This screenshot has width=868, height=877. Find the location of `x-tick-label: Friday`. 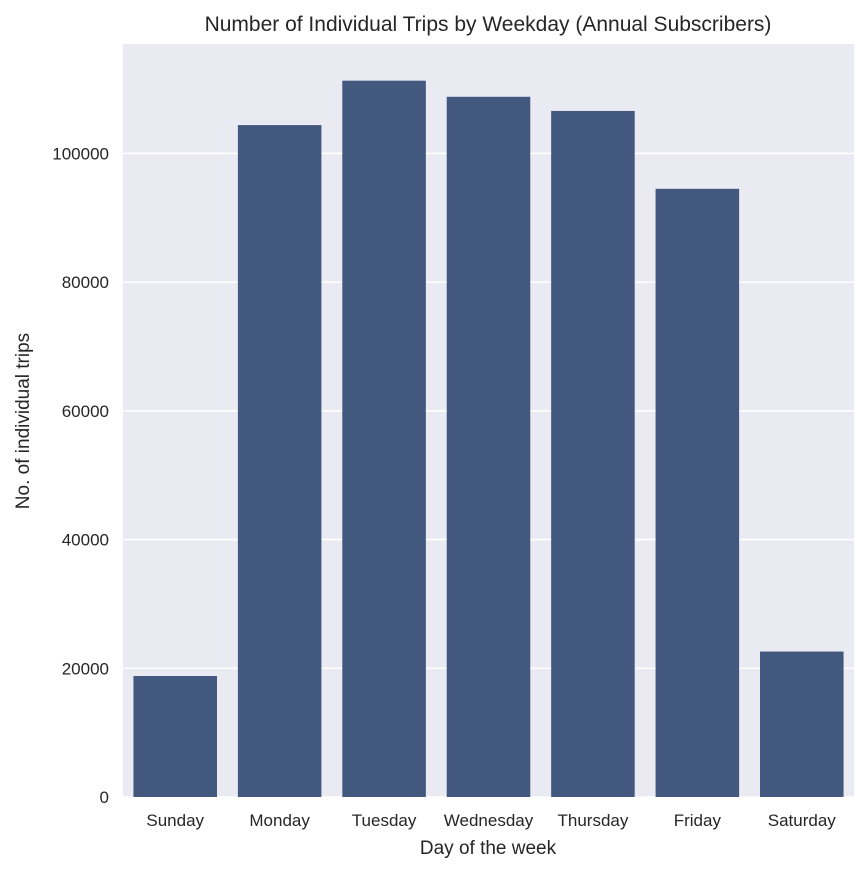

x-tick-label: Friday is located at coordinates (698, 820).